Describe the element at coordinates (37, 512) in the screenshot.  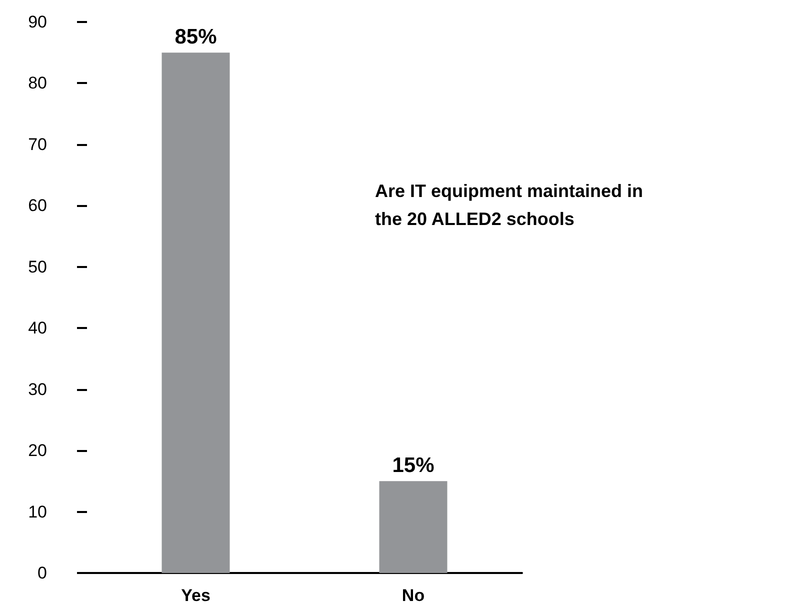
I see `y-tick-label: 10` at that location.